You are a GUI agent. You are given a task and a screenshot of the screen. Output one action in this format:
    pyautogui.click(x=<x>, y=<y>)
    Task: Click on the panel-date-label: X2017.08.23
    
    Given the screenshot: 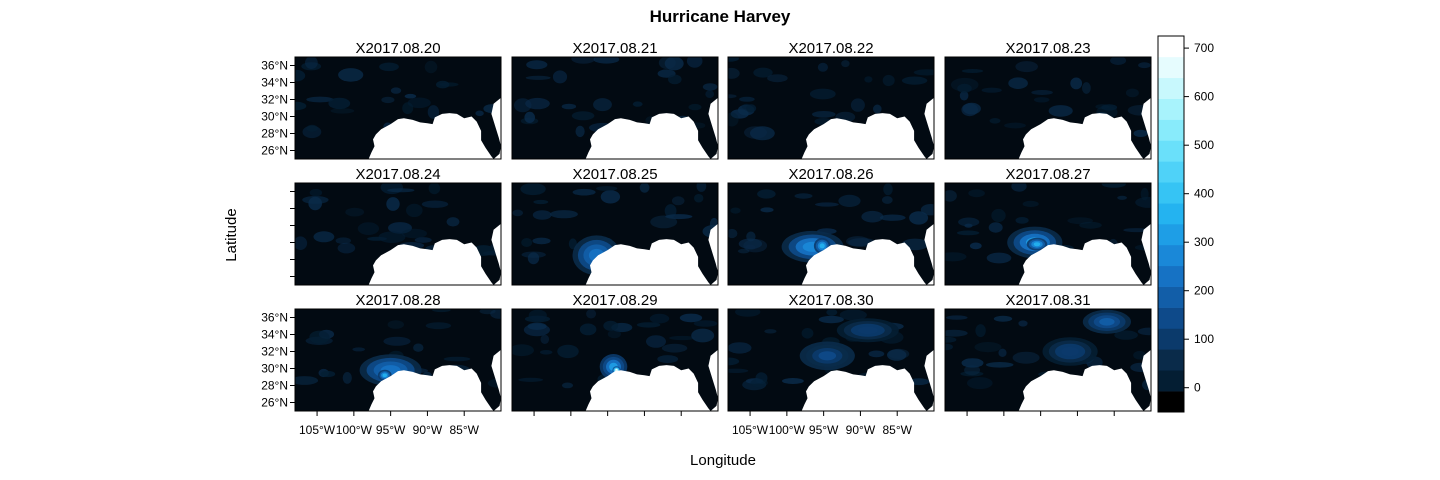 What is the action you would take?
    pyautogui.click(x=1047, y=48)
    